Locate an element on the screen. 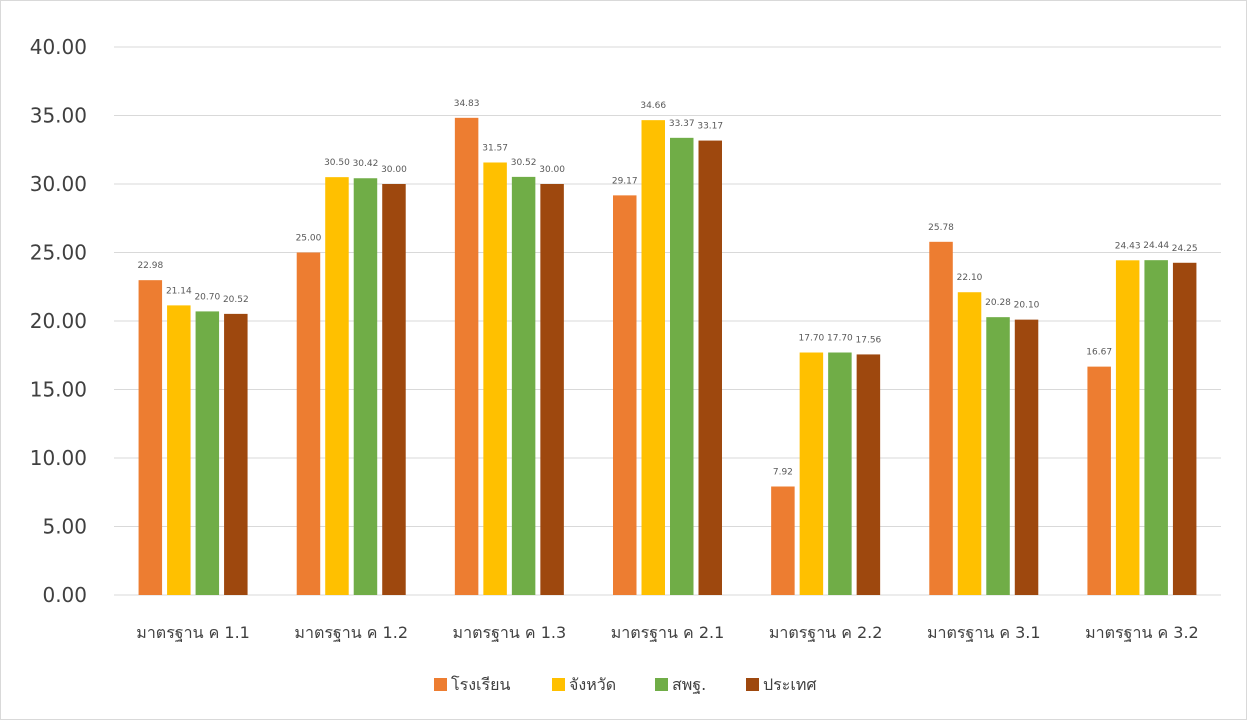  y-tick-label: 10.00 is located at coordinates (58, 458).